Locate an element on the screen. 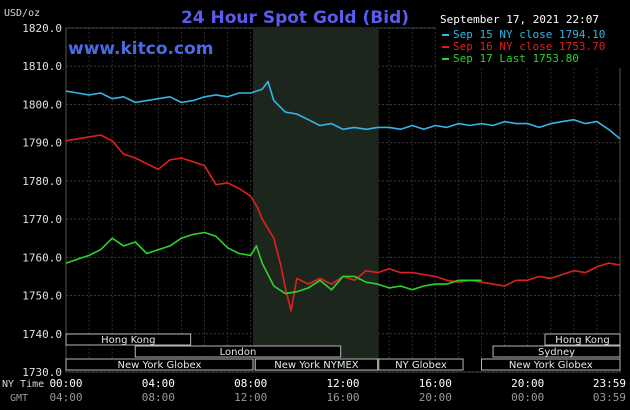 This screenshot has width=630, height=410. x-label-gmt: GMT is located at coordinates (19, 398).